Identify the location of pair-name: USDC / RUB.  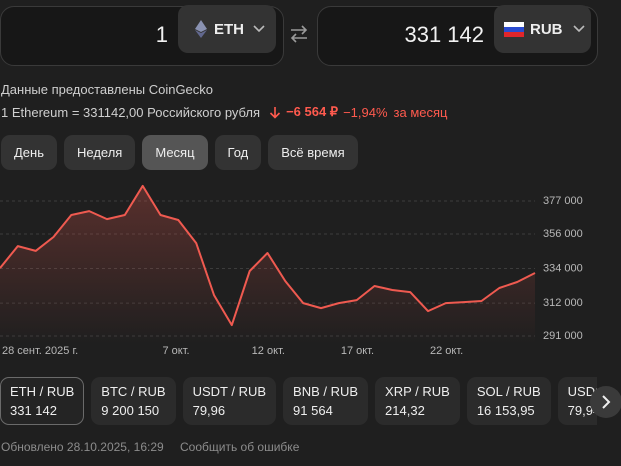
(582, 391).